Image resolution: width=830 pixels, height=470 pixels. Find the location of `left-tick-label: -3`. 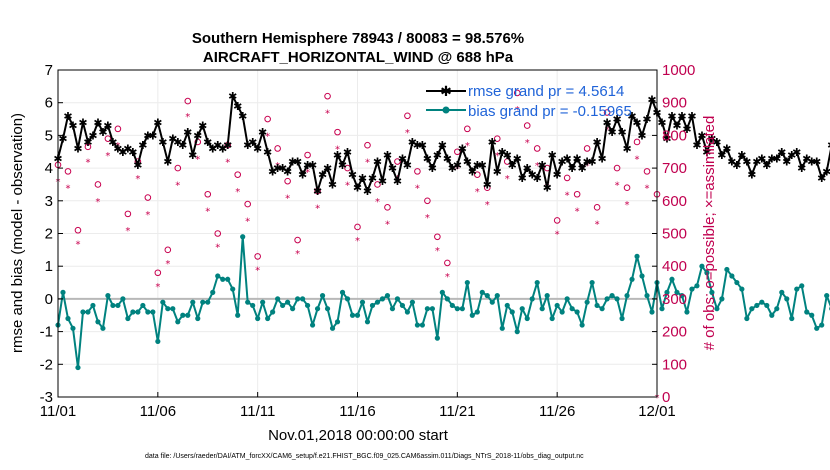

left-tick-label: -3 is located at coordinates (46, 397).